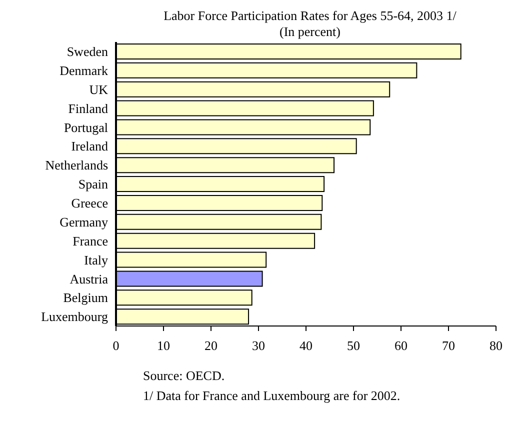  What do you see at coordinates (85, 298) in the screenshot?
I see `y-tick-label: Belgium` at bounding box center [85, 298].